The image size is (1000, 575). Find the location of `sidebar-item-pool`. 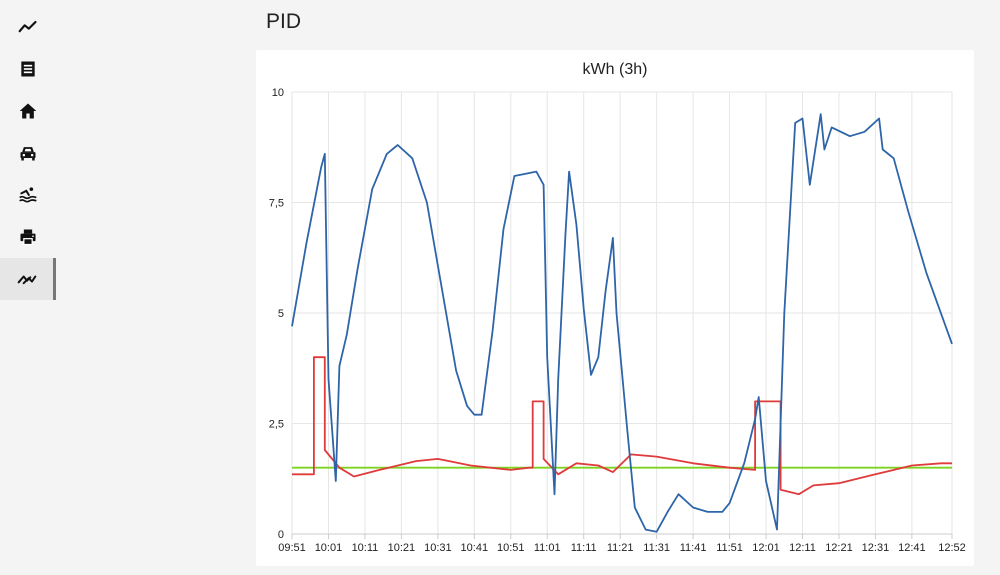

sidebar-item-pool is located at coordinates (28, 195).